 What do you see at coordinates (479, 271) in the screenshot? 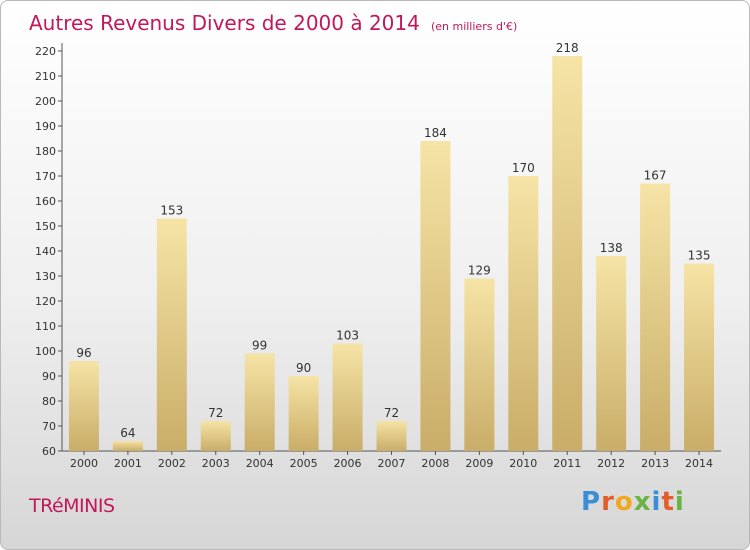
I see `bar-value-label: 129` at bounding box center [479, 271].